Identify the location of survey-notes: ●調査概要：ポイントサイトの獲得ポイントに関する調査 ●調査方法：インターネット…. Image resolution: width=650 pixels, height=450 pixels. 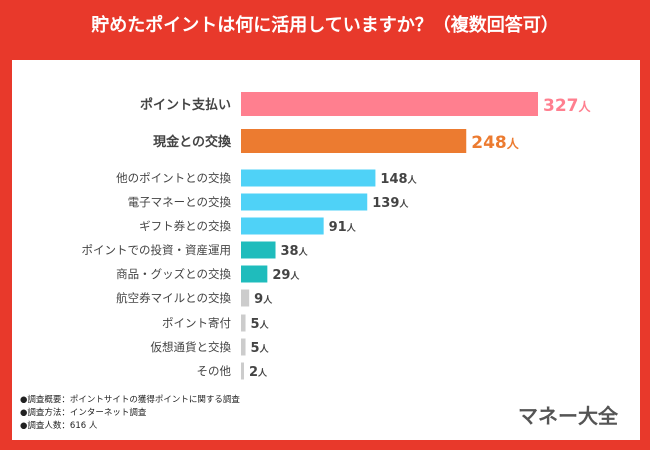
(130, 413).